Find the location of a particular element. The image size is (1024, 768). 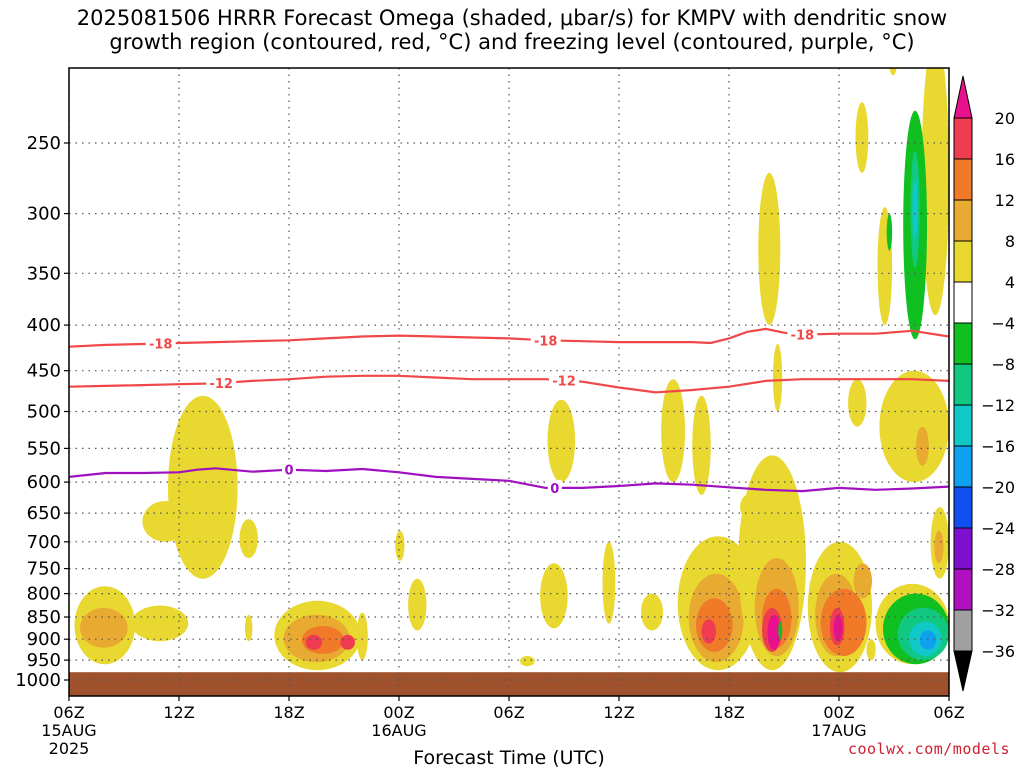

colorbar-label: −20 is located at coordinates (998, 487).